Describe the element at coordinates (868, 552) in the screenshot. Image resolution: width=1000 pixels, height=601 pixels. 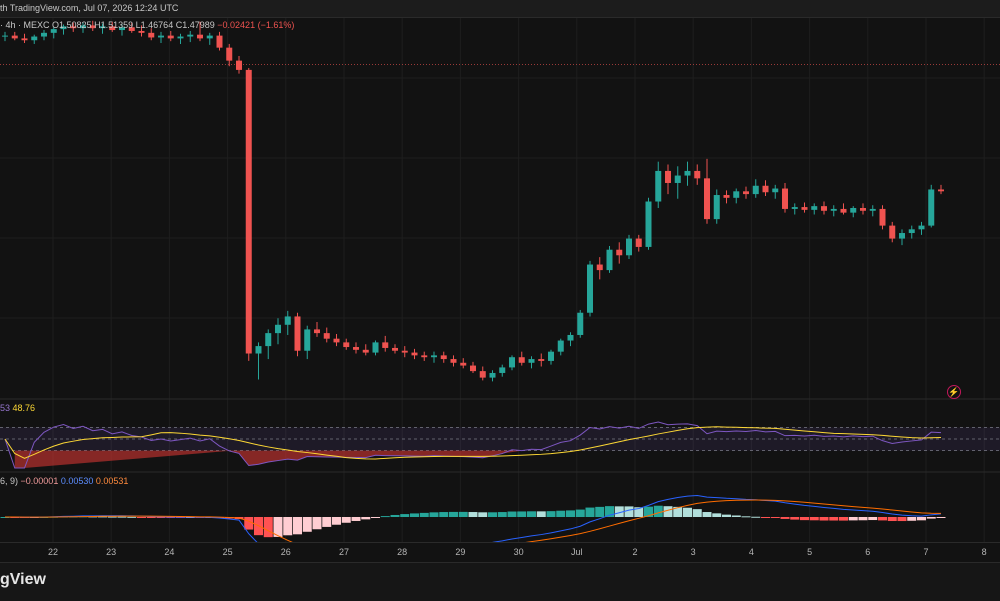
I see `x-tick-label: 6` at that location.